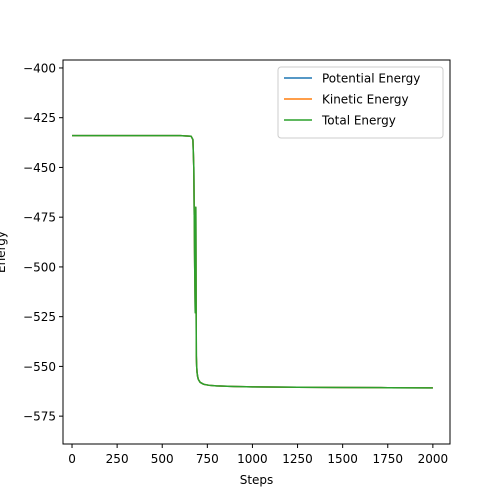  Describe the element at coordinates (39, 367) in the screenshot. I see `y-tick-label: −550` at that location.